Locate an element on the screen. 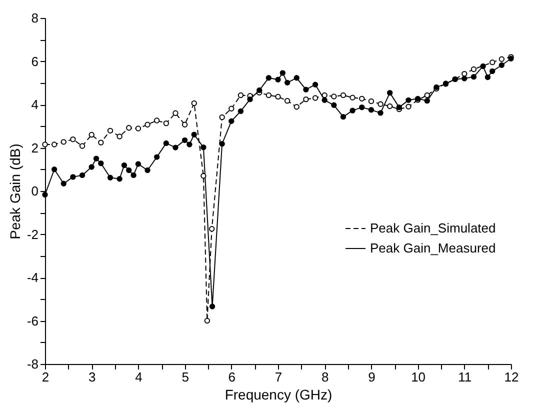 This screenshot has height=413, width=537. x-tick-label: 4 is located at coordinates (138, 377).